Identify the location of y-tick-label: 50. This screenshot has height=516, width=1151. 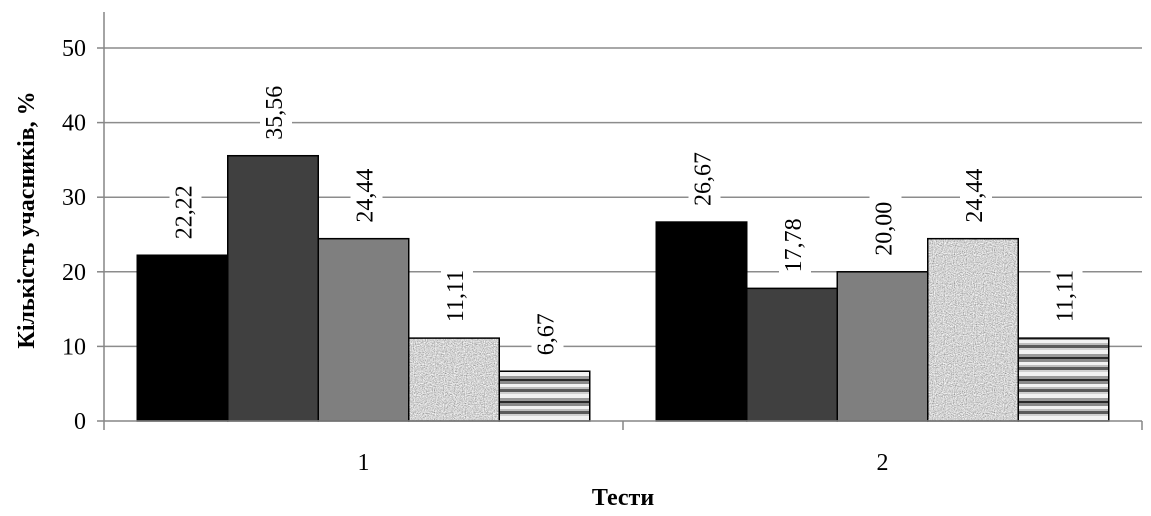
(74, 49).